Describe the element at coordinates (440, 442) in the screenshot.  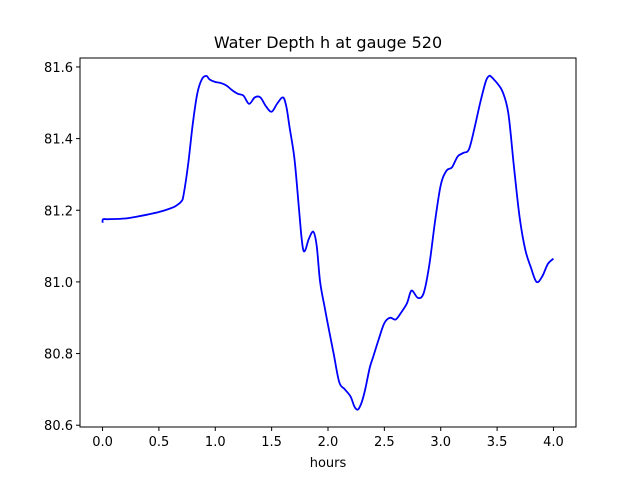
I see `x-tick-label: 3.0` at that location.